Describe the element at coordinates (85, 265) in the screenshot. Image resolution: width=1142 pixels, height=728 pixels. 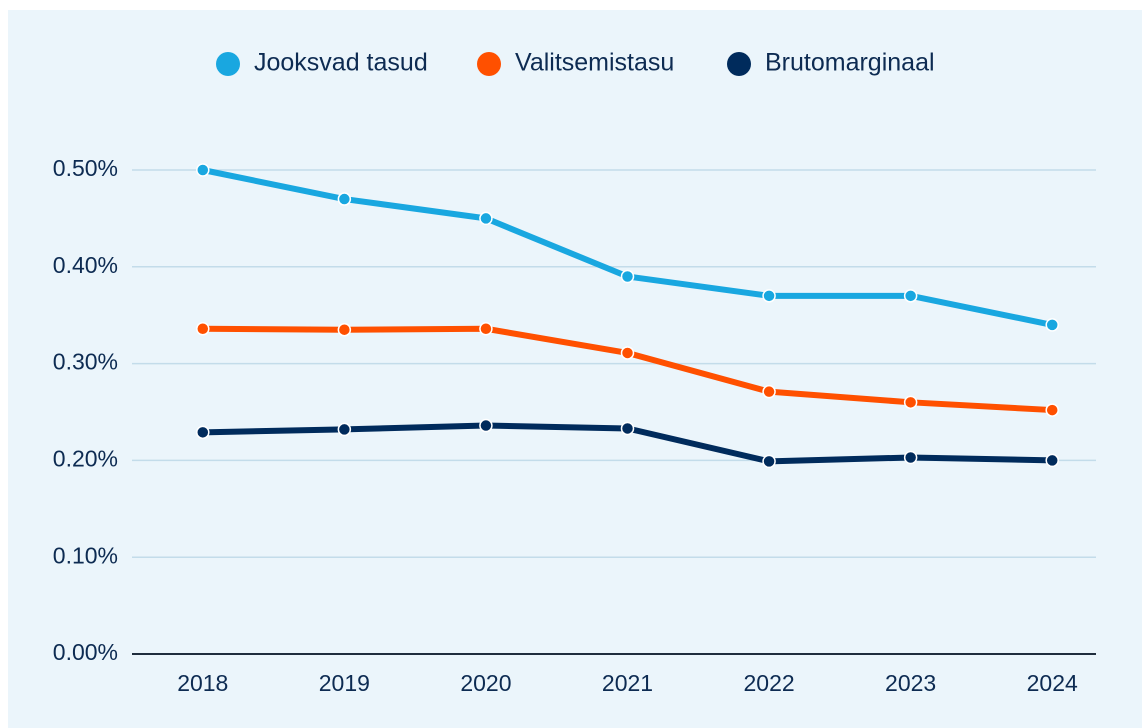
I see `y-tick-label: 0.40%` at that location.